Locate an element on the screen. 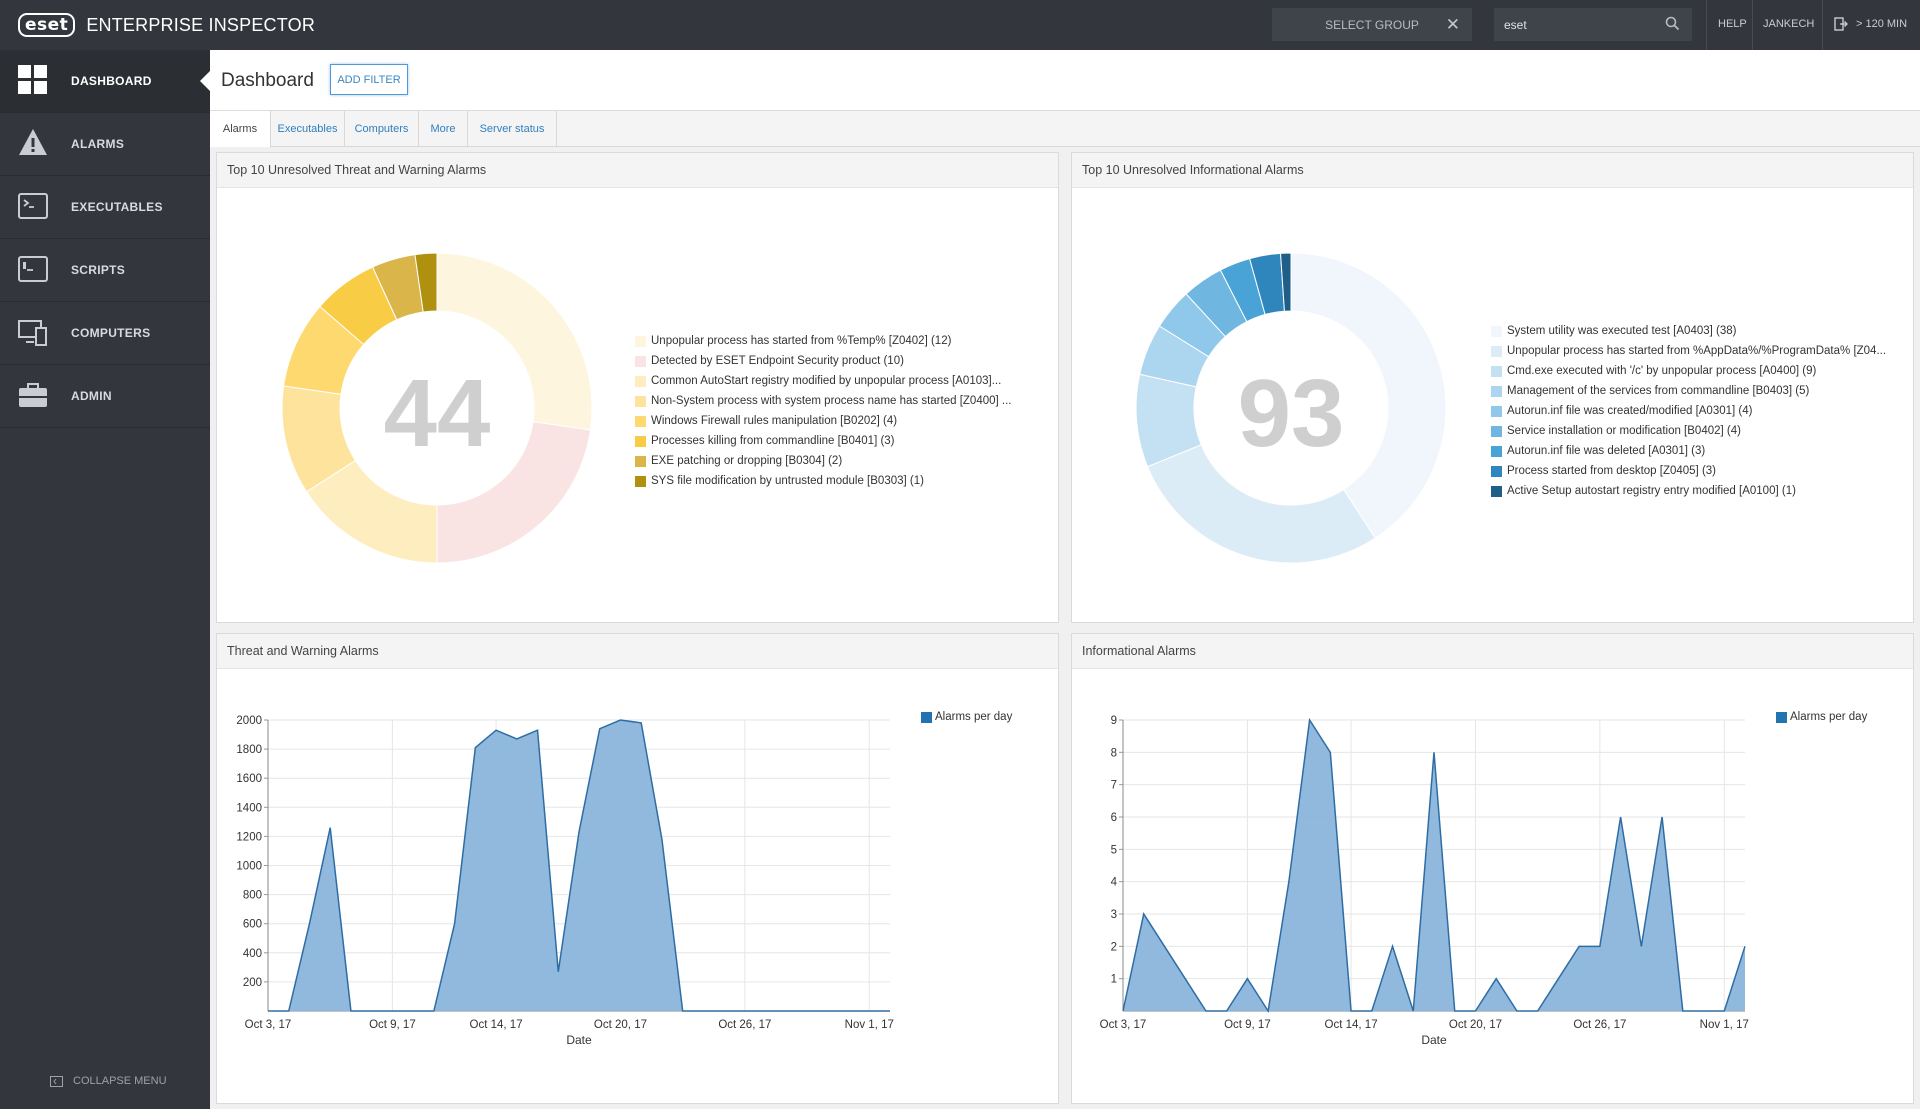  donut-total: 44 is located at coordinates (437, 413).